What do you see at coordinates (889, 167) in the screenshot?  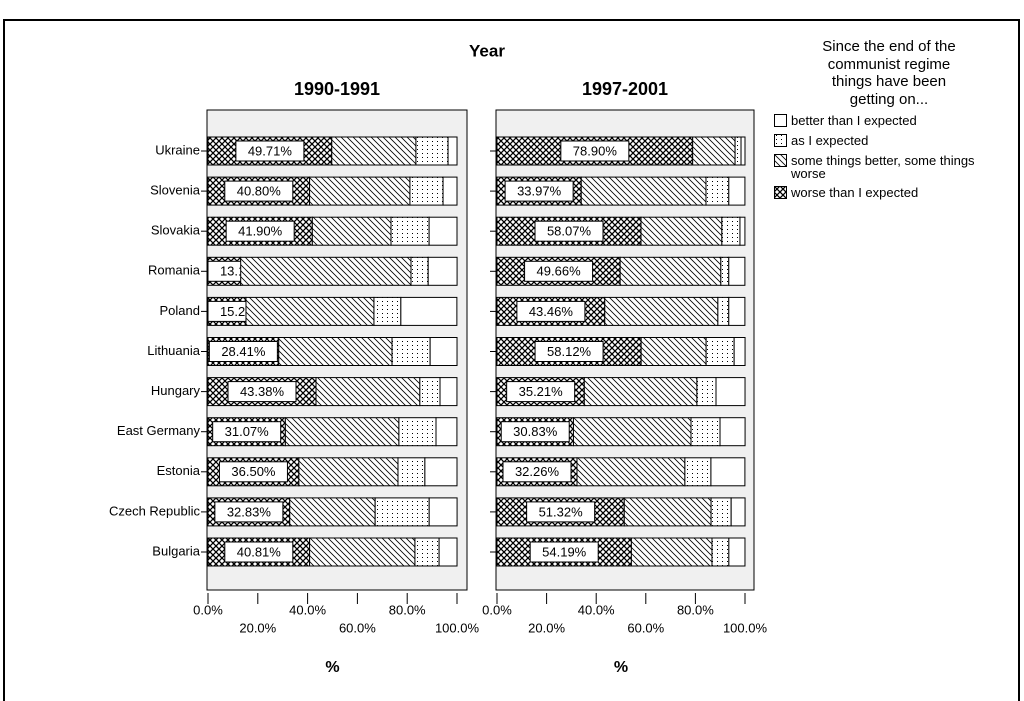 I see `legend-item: some things better, some things worse` at bounding box center [889, 167].